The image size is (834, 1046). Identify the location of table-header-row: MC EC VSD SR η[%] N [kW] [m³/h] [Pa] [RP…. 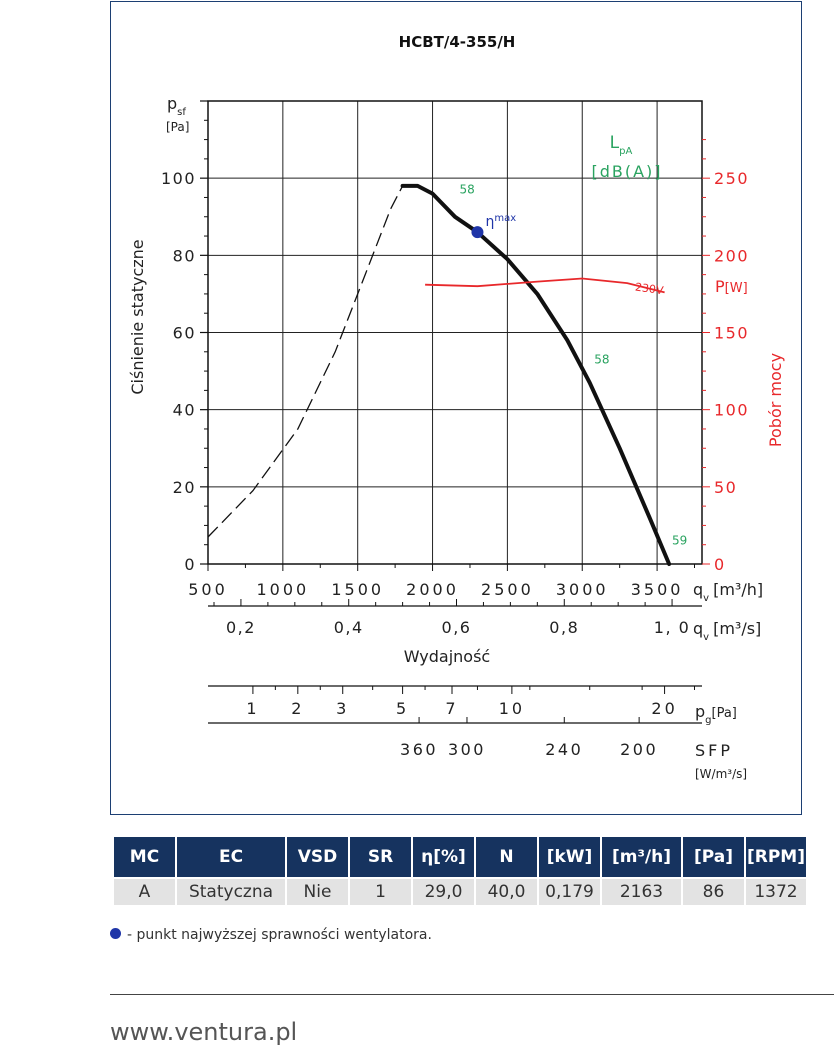
(460, 857).